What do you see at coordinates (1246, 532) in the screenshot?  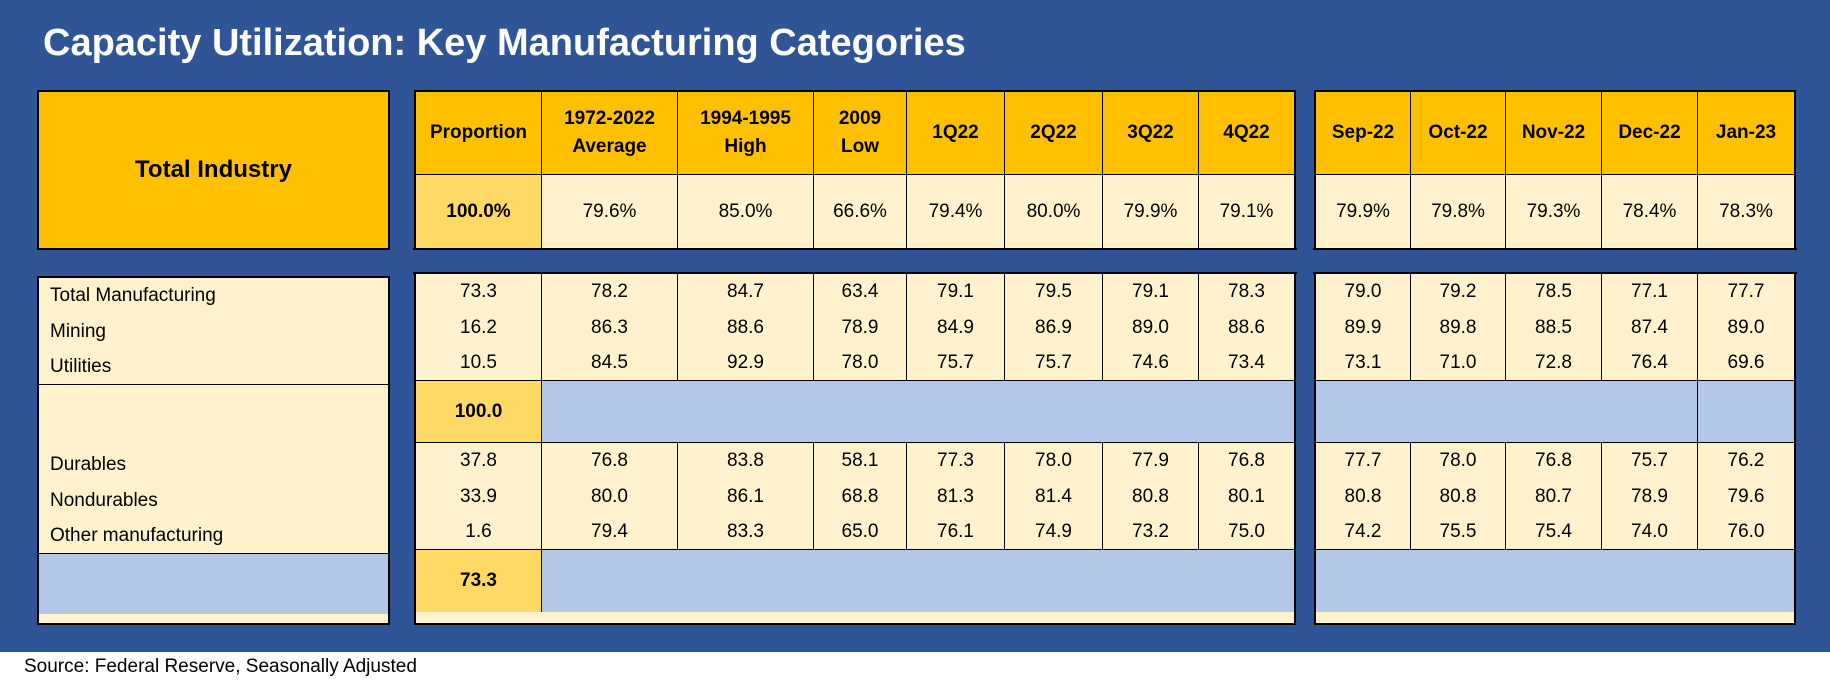 I see `data-cell: 75.0` at bounding box center [1246, 532].